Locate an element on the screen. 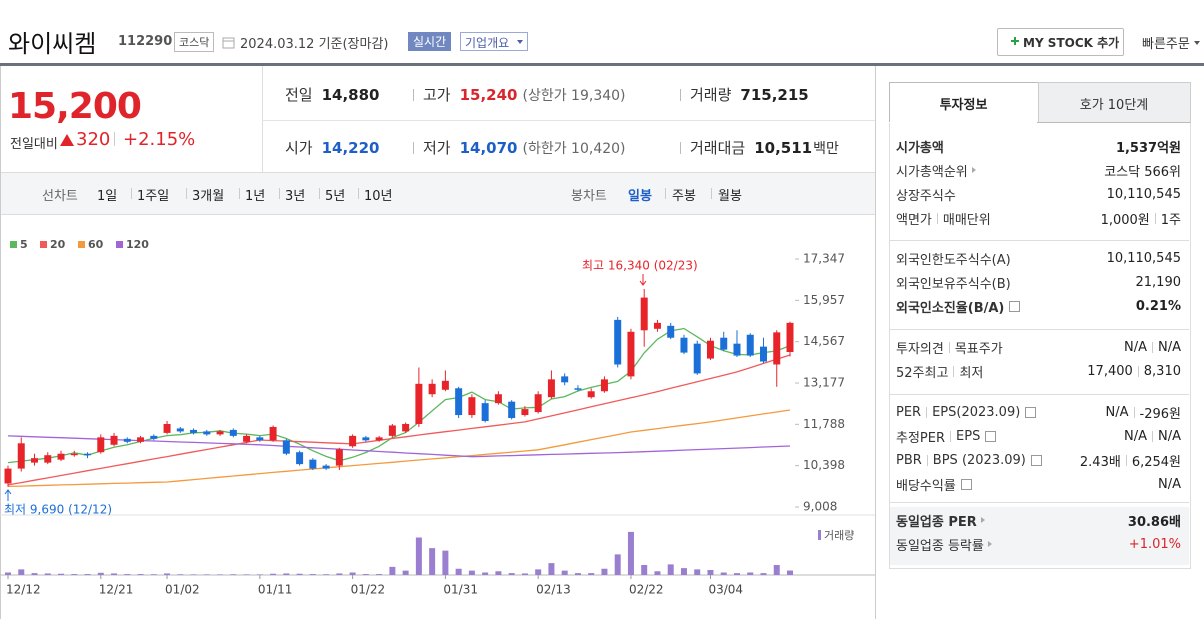  candle-tab: 월봉 is located at coordinates (730, 196).